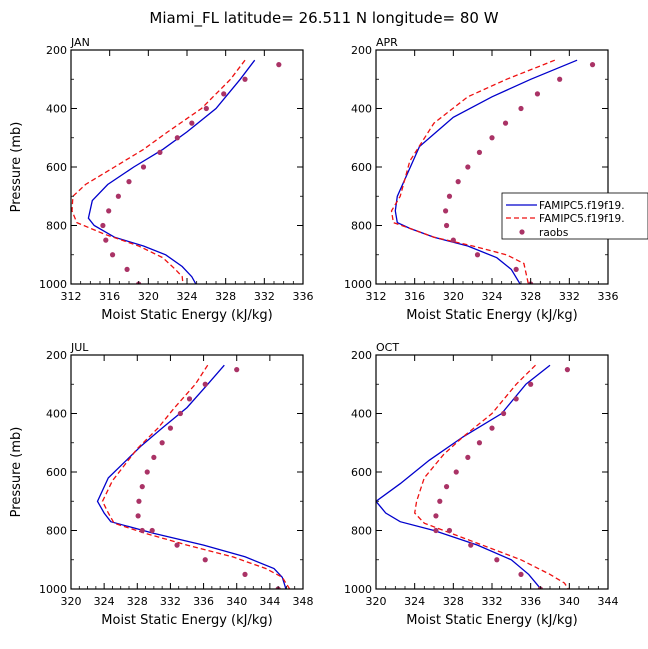  Describe the element at coordinates (71, 296) in the screenshot. I see `x-tick-label: 312` at that location.